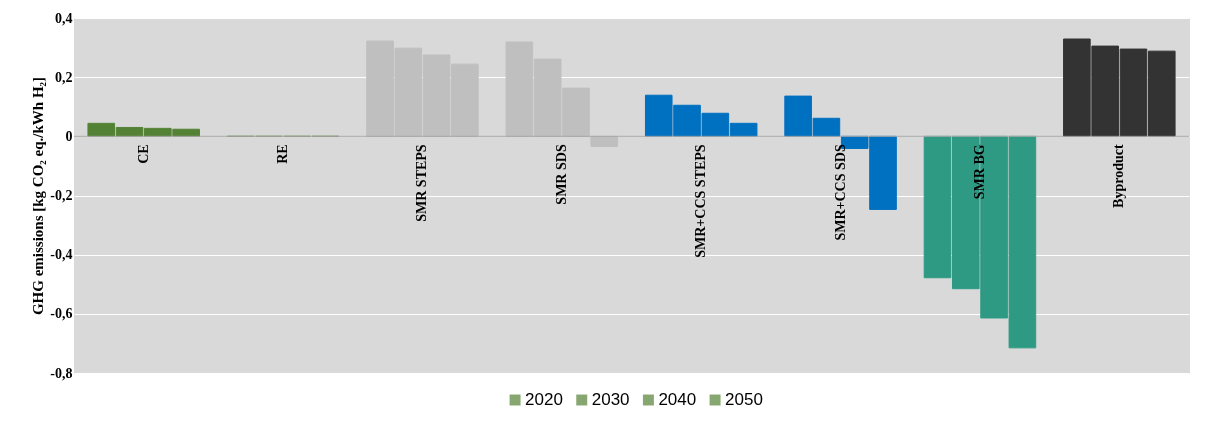 This screenshot has width=1224, height=427. Describe the element at coordinates (61, 255) in the screenshot. I see `y-tick-label: -0,4` at that location.